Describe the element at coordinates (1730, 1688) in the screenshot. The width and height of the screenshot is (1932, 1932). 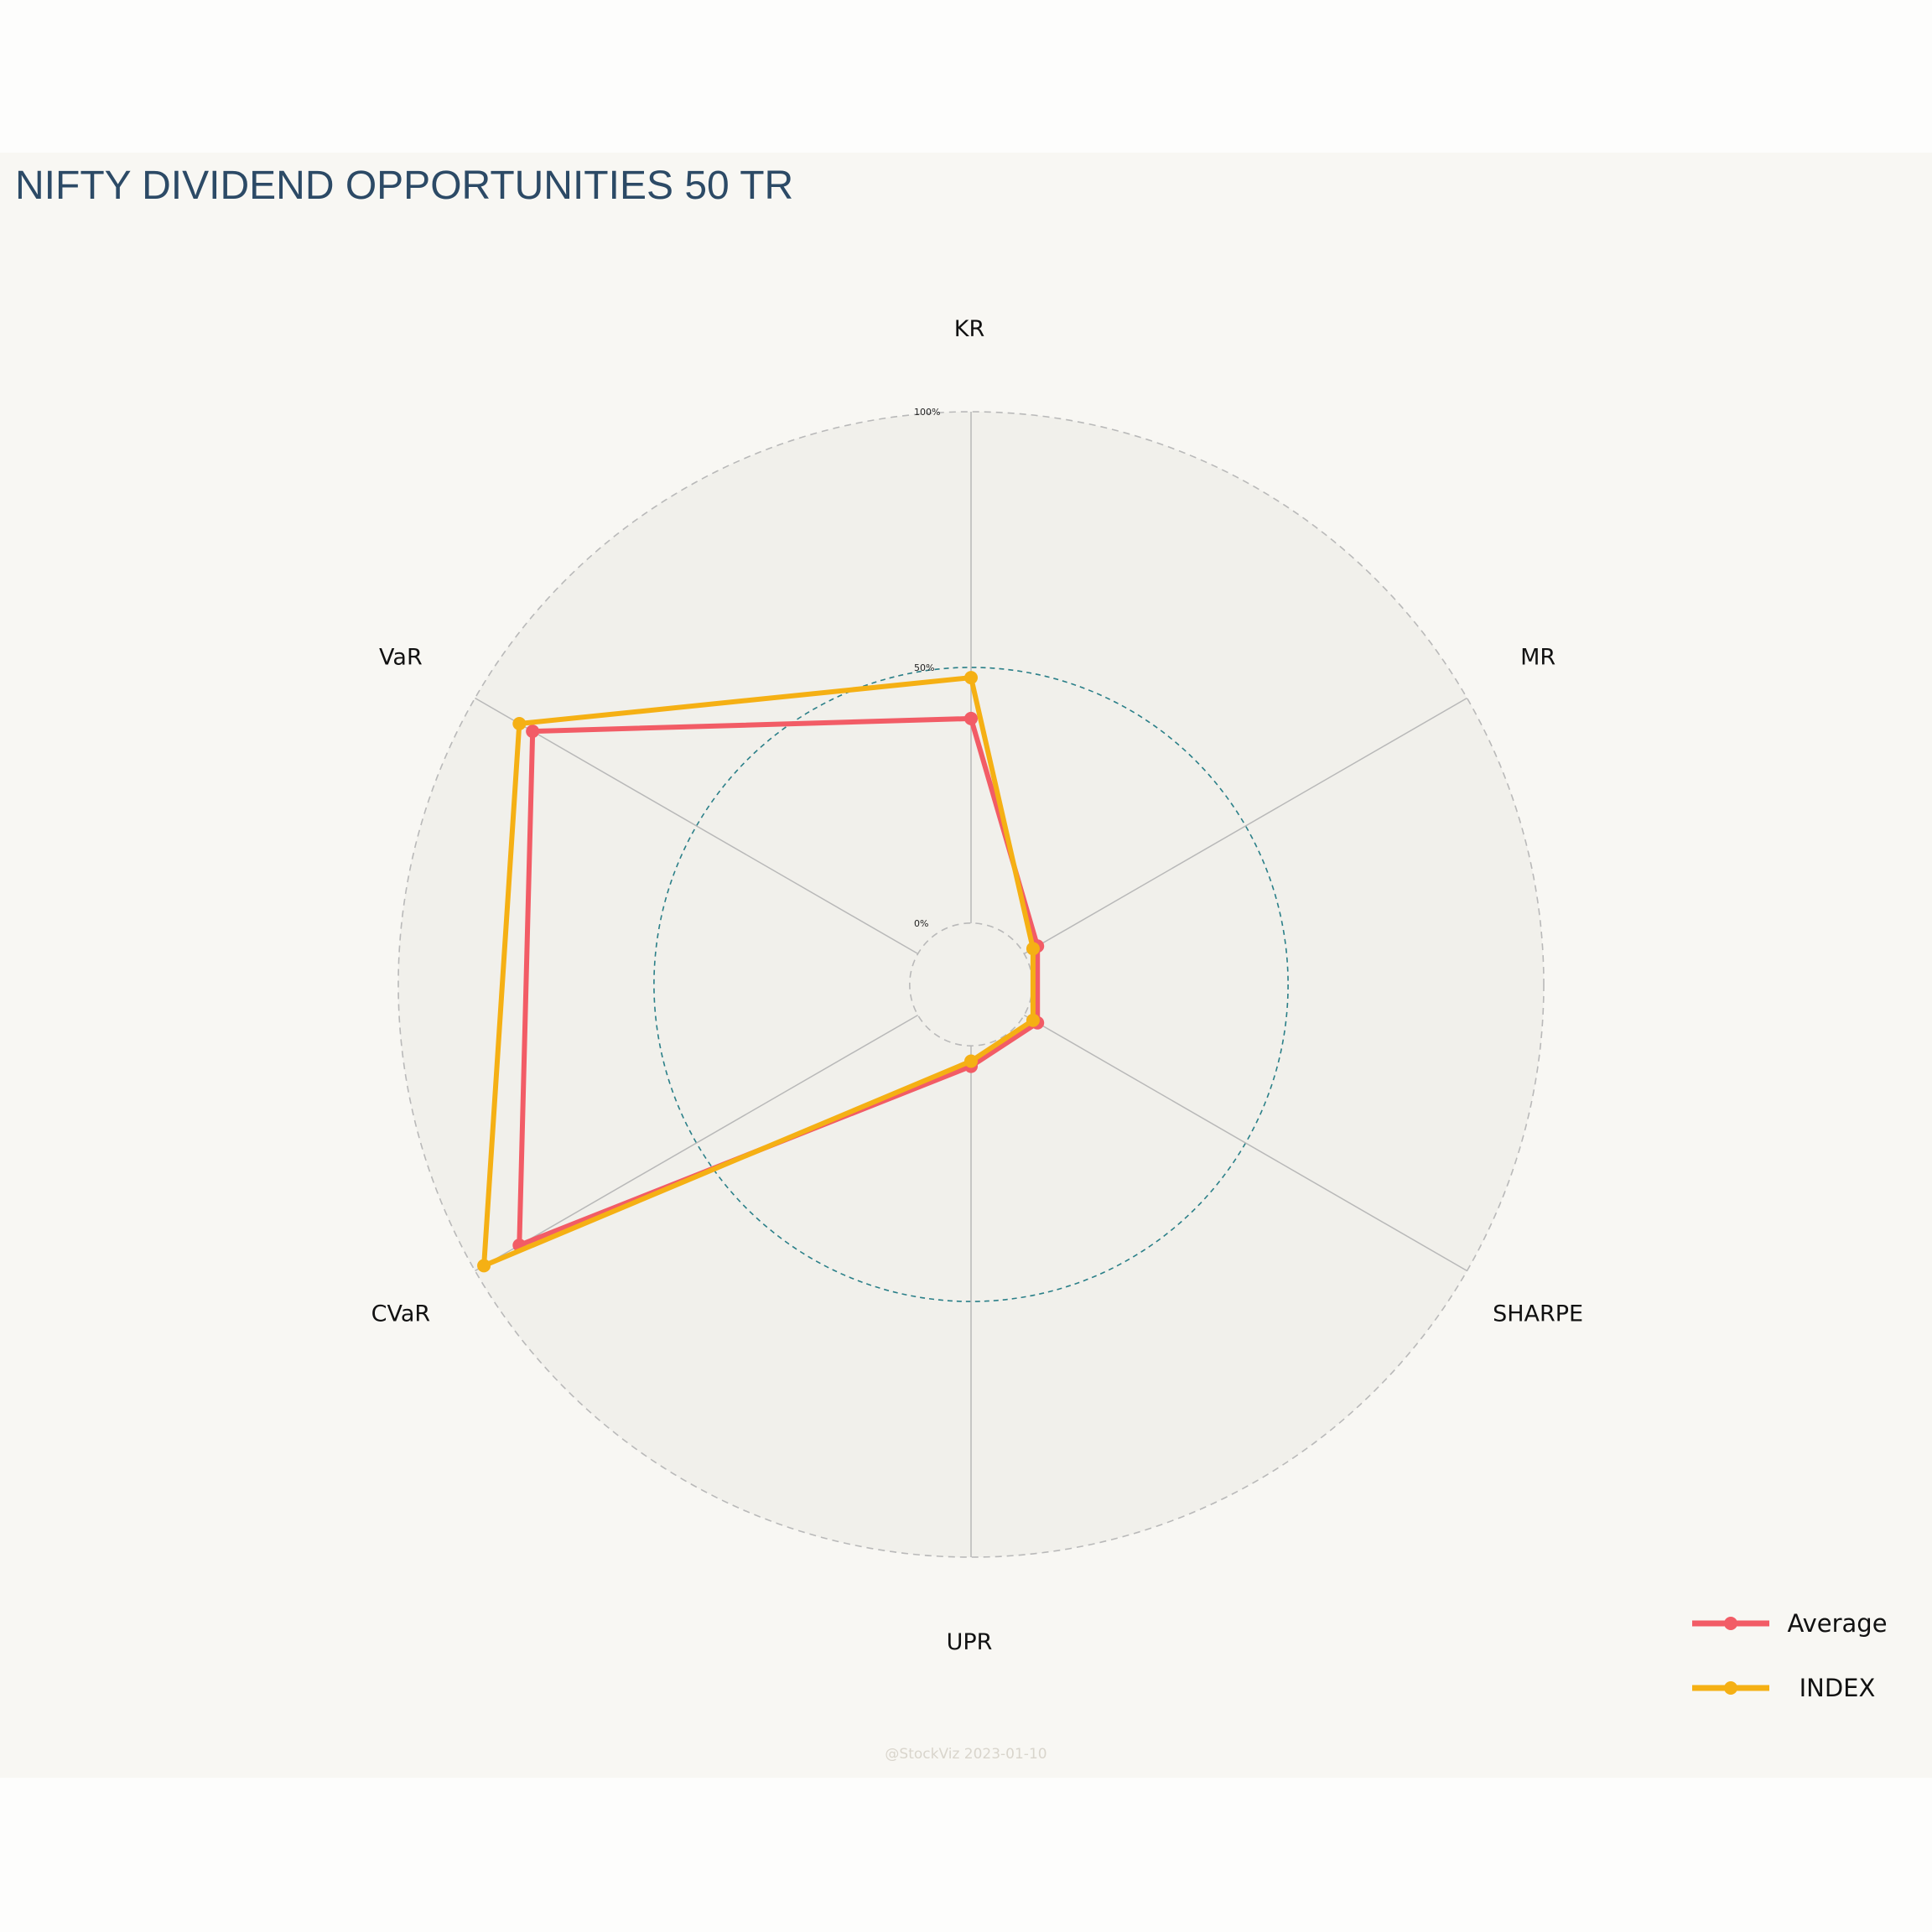
I see `legend-marker-index` at that location.